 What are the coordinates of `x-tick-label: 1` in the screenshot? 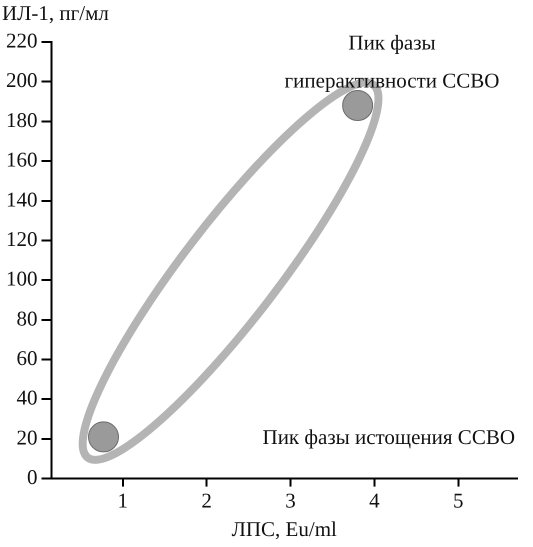 It's located at (123, 500).